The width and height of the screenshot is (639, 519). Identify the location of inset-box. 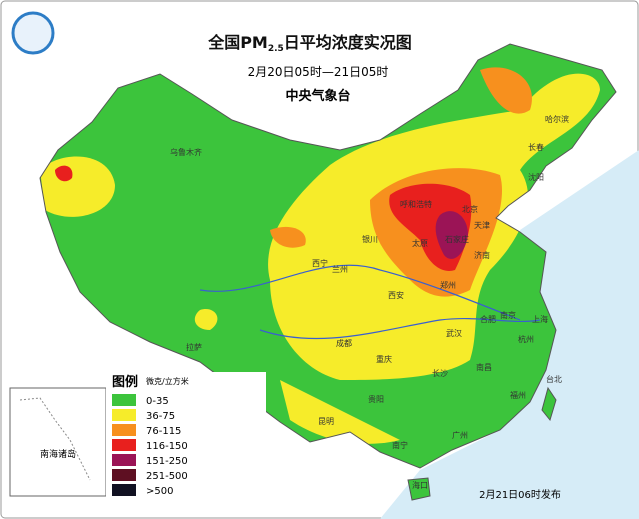
(58, 442).